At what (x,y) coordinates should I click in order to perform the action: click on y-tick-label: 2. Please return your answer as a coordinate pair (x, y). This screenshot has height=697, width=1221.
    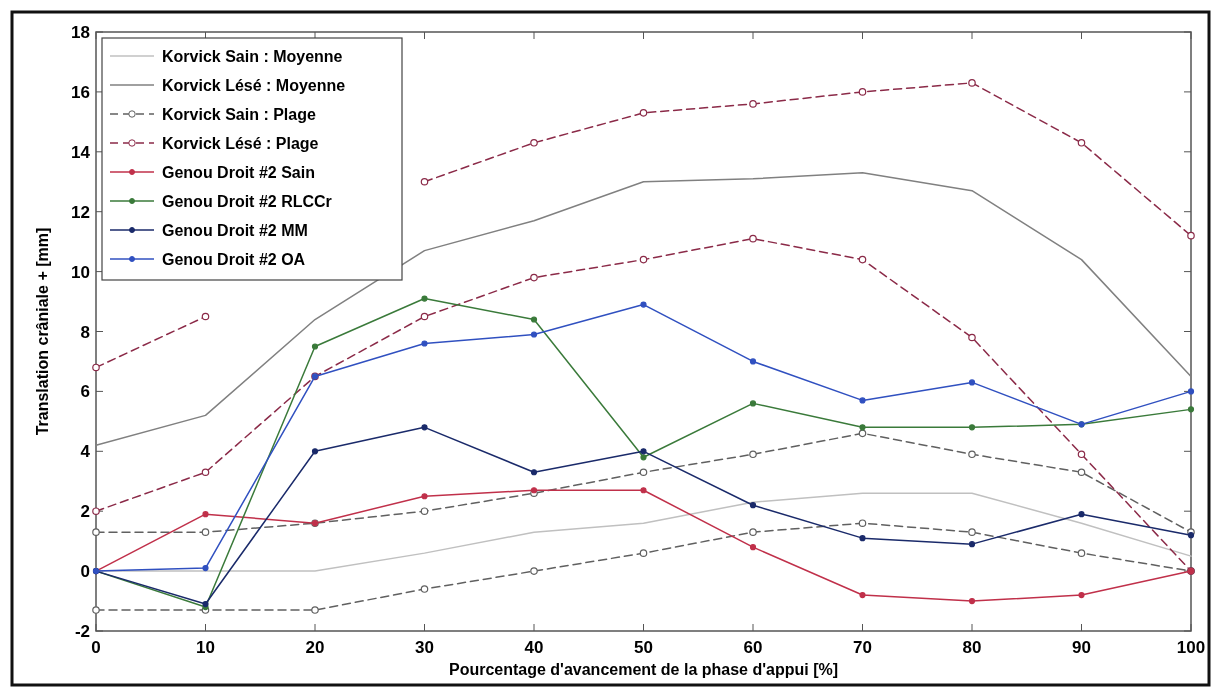
    Looking at the image, I should click on (85, 512).